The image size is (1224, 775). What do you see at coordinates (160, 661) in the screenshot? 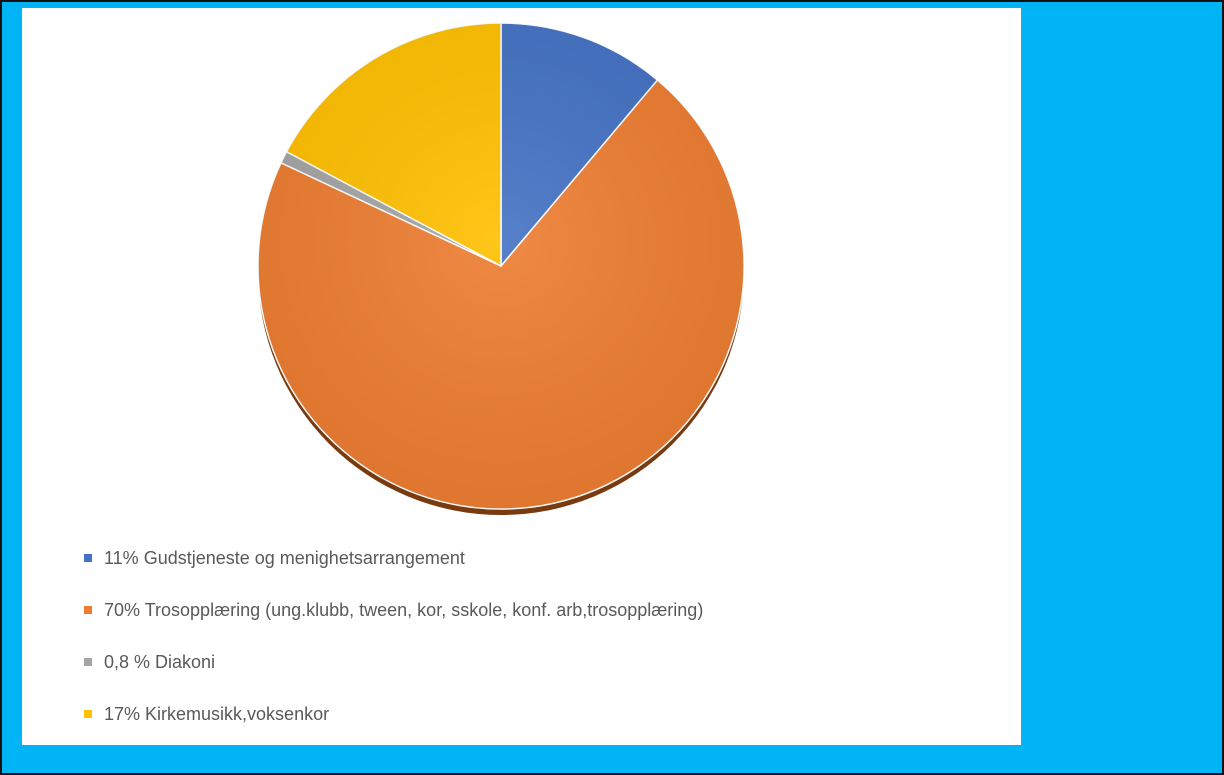
I see `legend-label: 0,8 % Diakoni` at bounding box center [160, 661].